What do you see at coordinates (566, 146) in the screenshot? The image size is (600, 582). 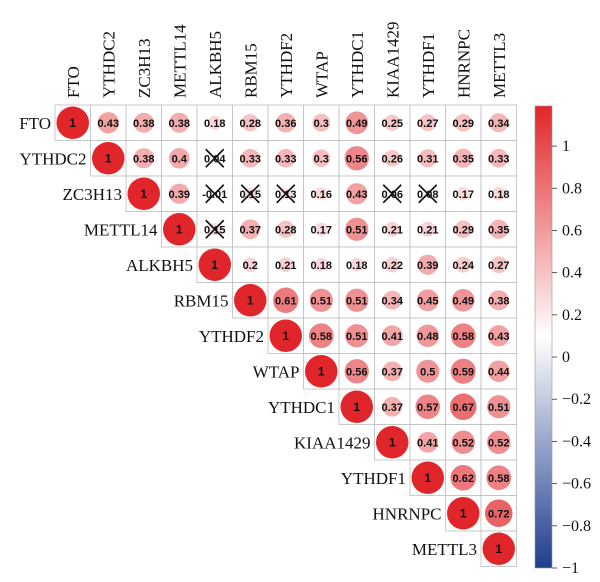 I see `colorbar-tick-label: 1` at bounding box center [566, 146].